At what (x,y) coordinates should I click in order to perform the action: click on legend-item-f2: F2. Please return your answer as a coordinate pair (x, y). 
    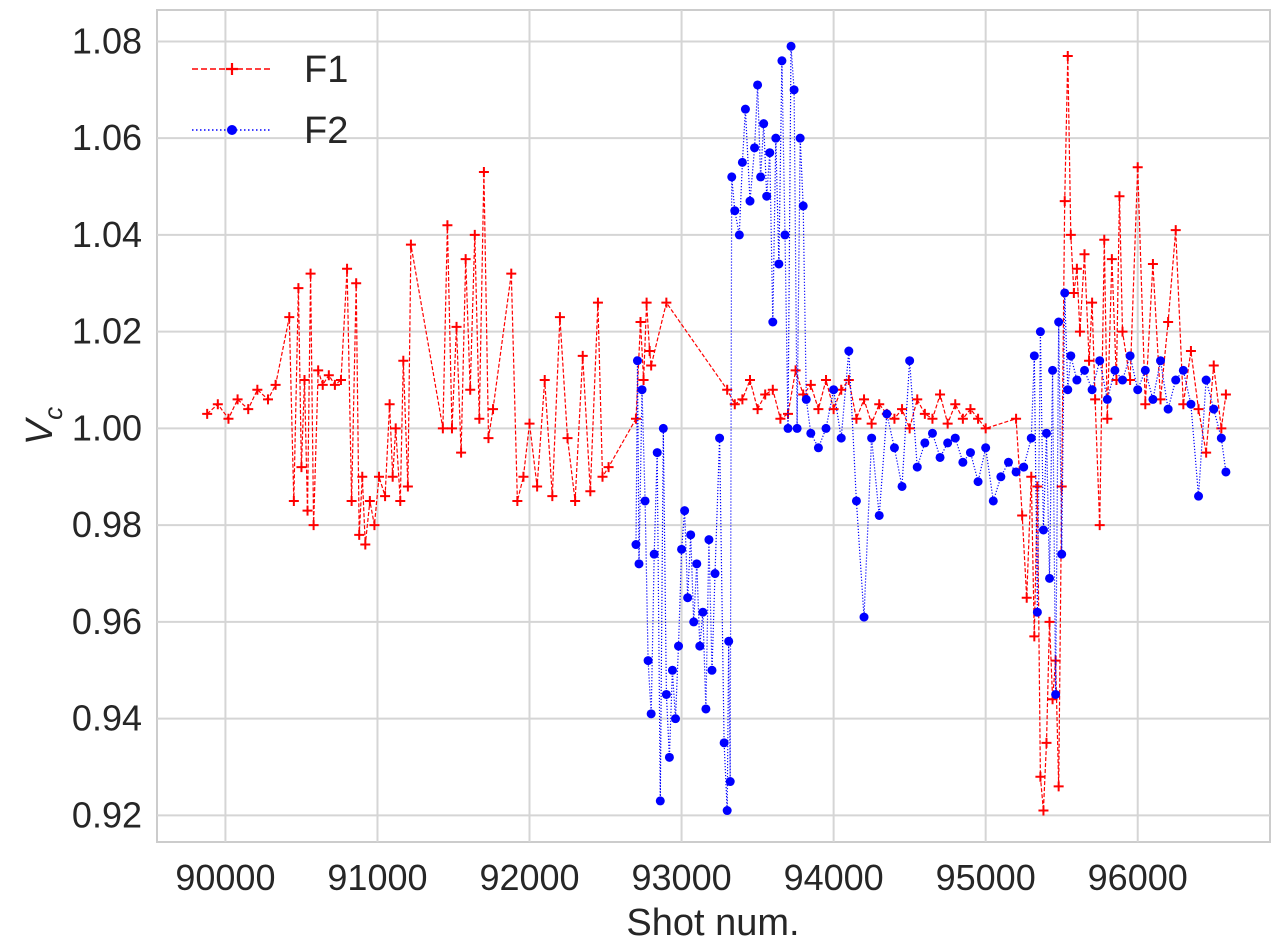
    Looking at the image, I should click on (270, 131).